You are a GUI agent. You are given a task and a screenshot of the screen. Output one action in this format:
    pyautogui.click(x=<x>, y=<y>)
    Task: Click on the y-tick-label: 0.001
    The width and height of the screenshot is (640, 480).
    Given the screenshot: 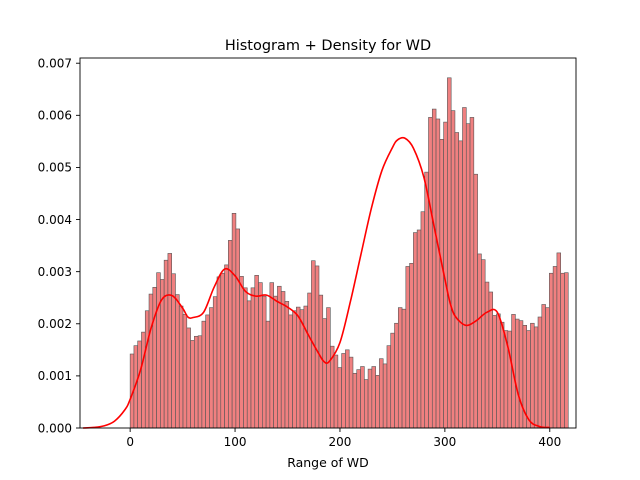 What is the action you would take?
    pyautogui.click(x=55, y=376)
    